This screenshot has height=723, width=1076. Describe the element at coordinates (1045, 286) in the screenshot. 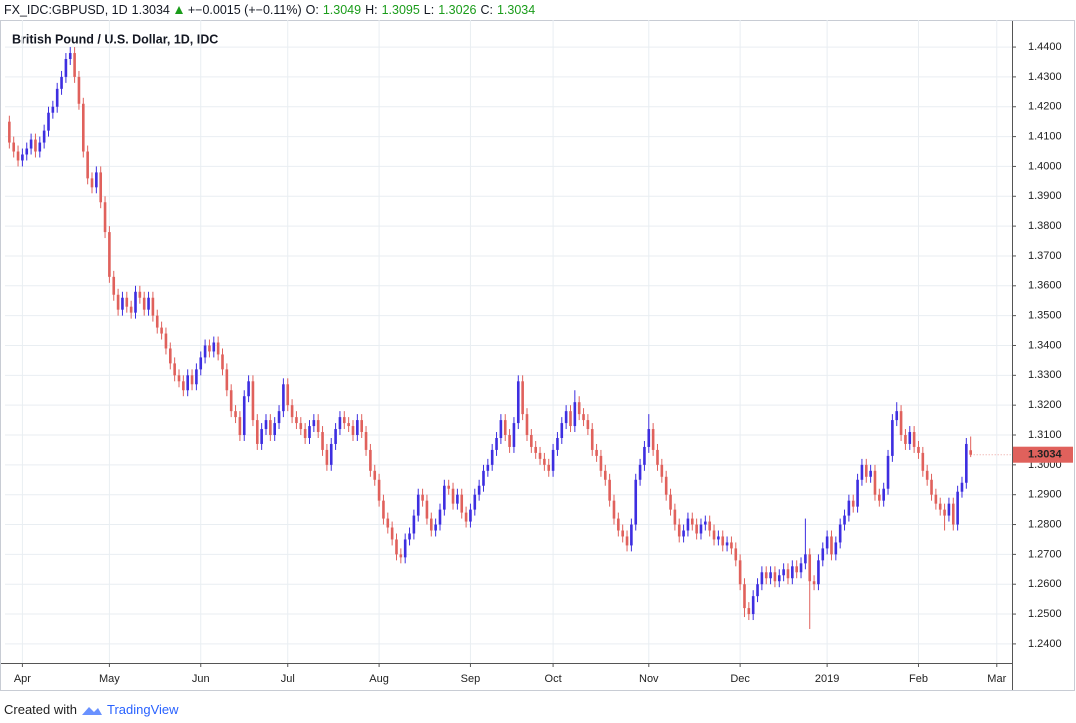

I see `y-tick-label: 1.3600` at that location.